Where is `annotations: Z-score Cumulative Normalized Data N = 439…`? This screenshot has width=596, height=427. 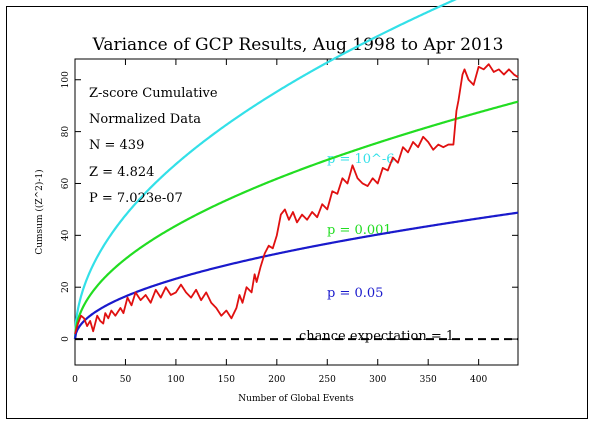
annotations: Z-score Cumulative Normalized Data N = 439… is located at coordinates (153, 146).